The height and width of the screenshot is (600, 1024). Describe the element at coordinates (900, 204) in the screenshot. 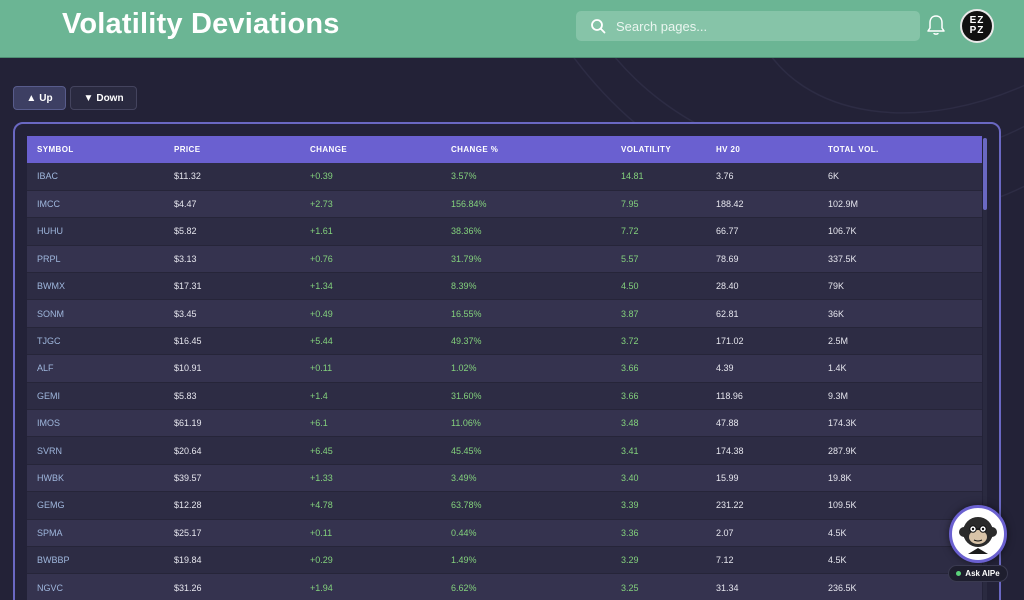

I see `cell-total-vol: 102.9M` at that location.